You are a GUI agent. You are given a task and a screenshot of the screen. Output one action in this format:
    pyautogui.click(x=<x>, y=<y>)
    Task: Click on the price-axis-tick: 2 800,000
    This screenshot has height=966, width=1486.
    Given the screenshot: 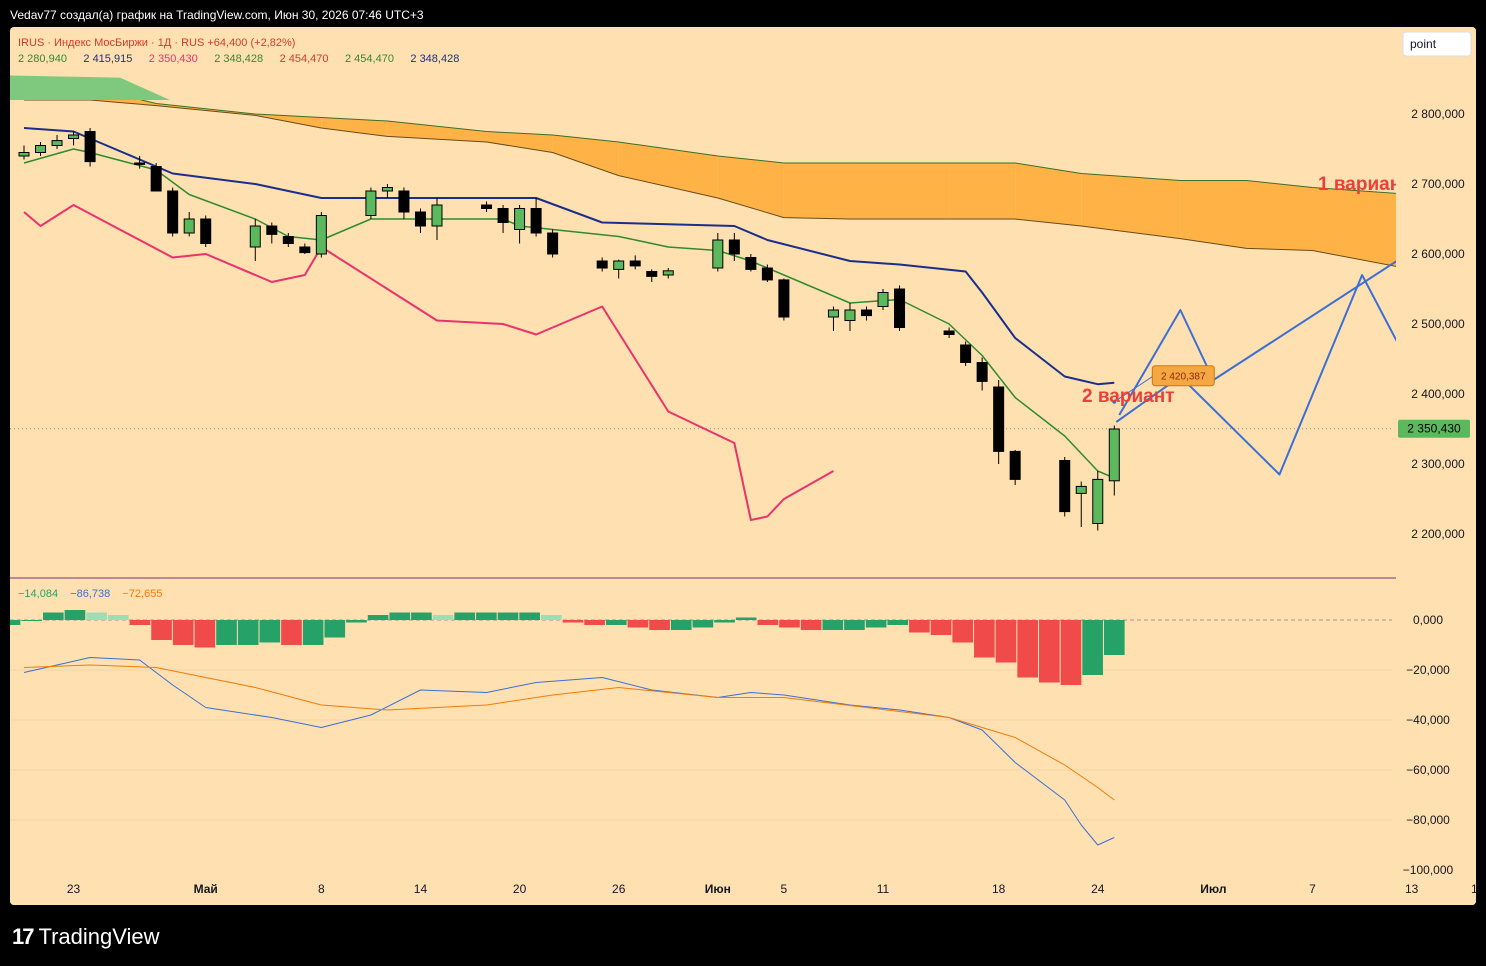 What is the action you would take?
    pyautogui.click(x=1438, y=114)
    